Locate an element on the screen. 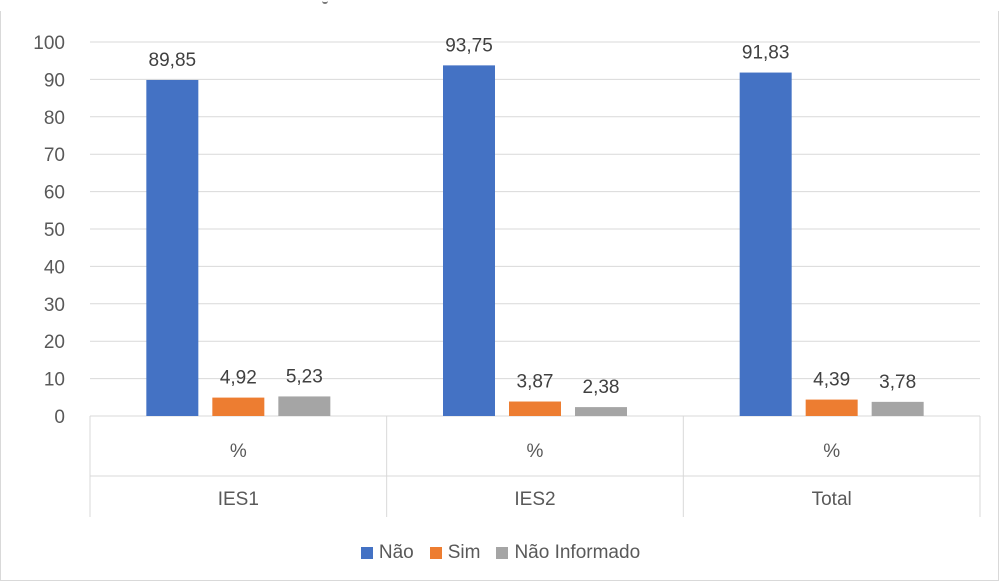 This screenshot has height=583, width=1001. data-label: 2,38 is located at coordinates (601, 387).